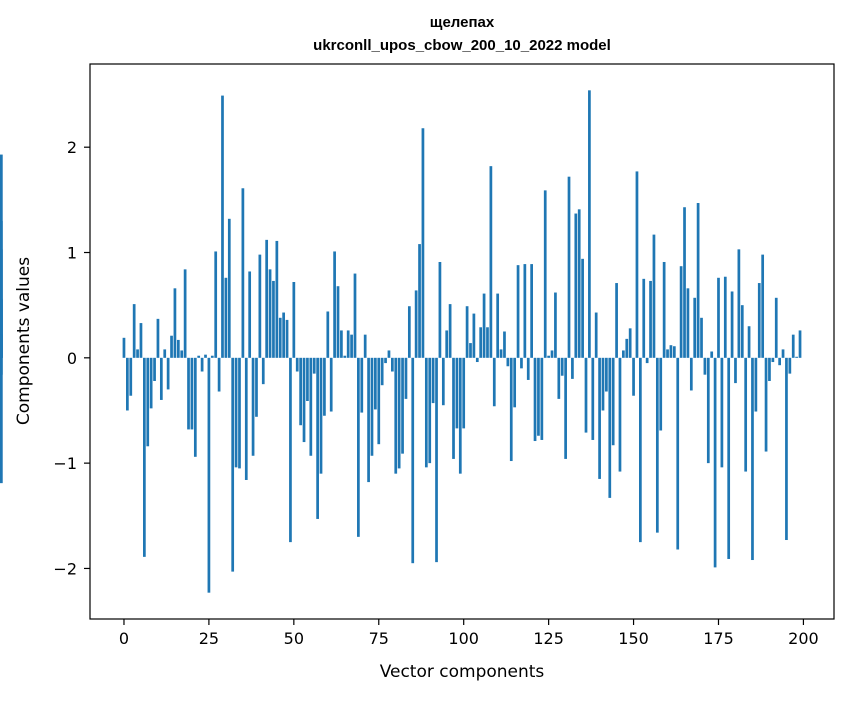 This screenshot has width=847, height=701. I want to click on x-tick-label-25: 25, so click(209, 638).